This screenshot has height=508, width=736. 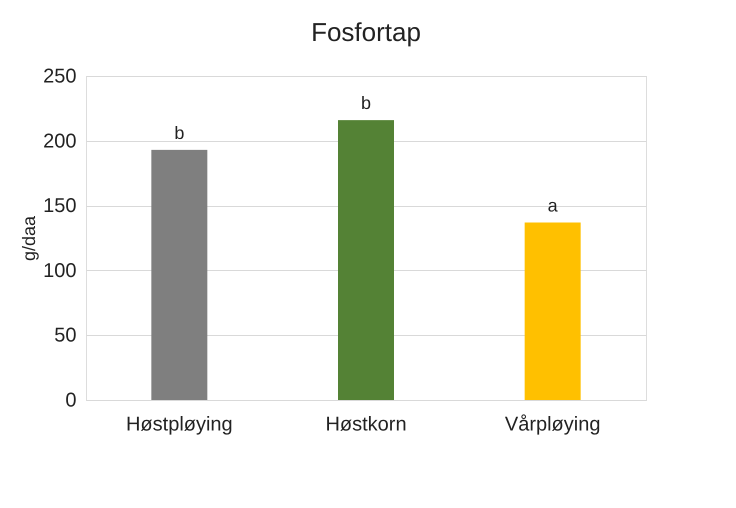 What do you see at coordinates (179, 425) in the screenshot?
I see `x-tick-label: Høstpløying` at bounding box center [179, 425].